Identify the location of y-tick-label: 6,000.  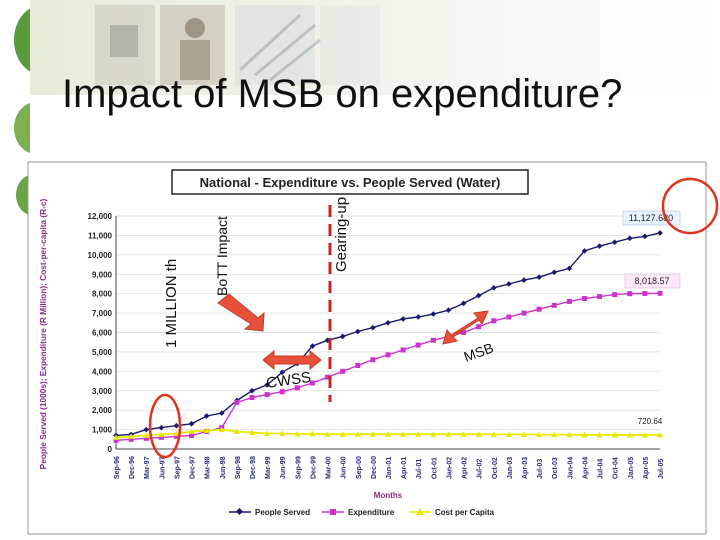
(102, 333).